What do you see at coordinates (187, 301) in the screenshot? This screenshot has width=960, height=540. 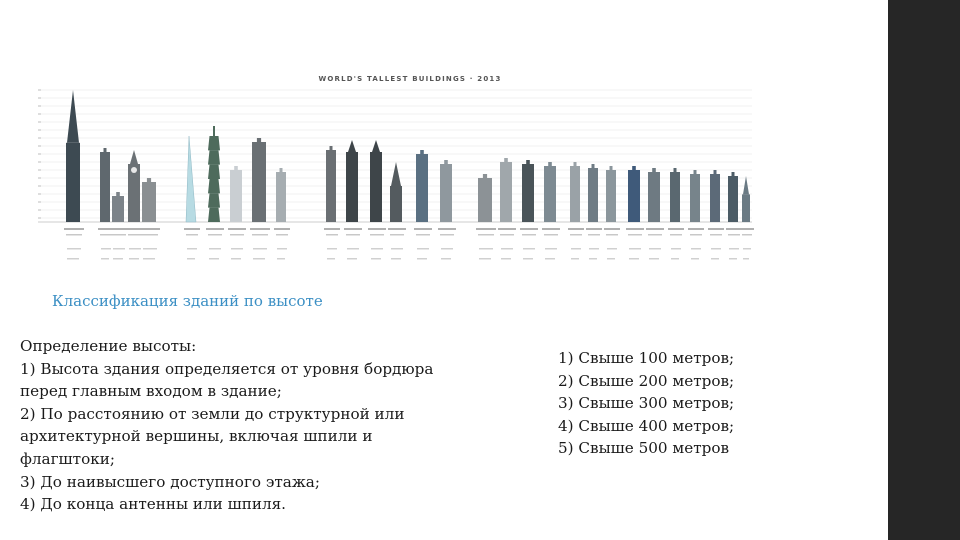 I see `slide-subtitle: Классификация зданий по высоте` at bounding box center [187, 301].